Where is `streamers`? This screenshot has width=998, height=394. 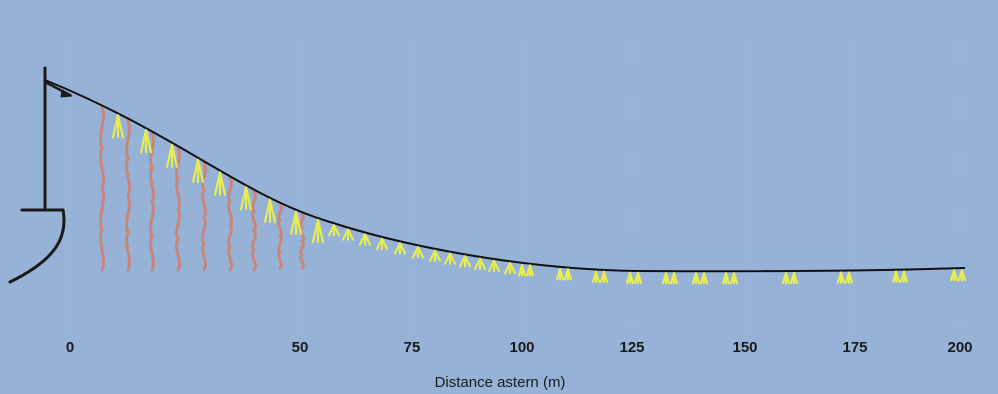 streamers is located at coordinates (202, 188).